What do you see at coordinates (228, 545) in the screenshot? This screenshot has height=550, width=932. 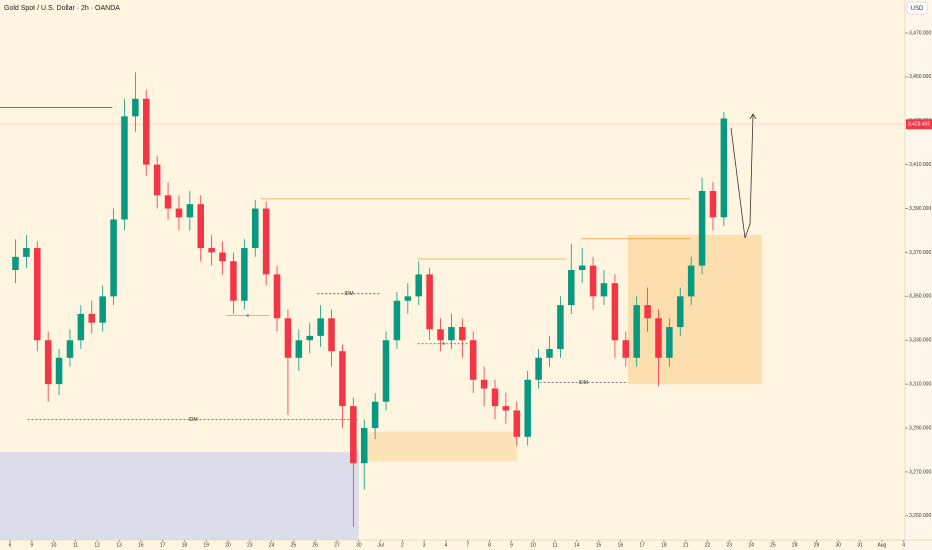 I see `x-tick-label: 20` at bounding box center [228, 545].